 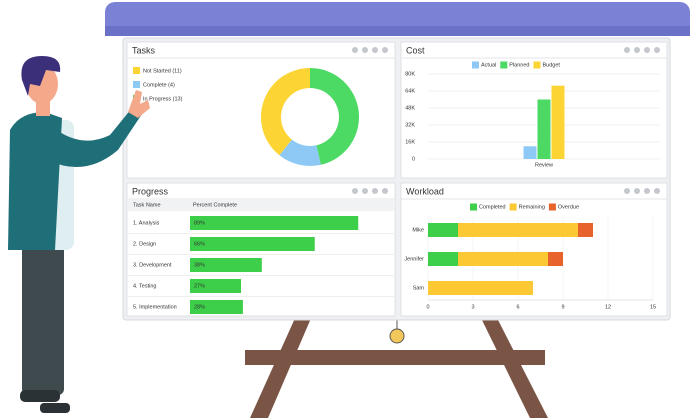 What do you see at coordinates (144, 50) in the screenshot?
I see `panel-title: Tasks` at bounding box center [144, 50].